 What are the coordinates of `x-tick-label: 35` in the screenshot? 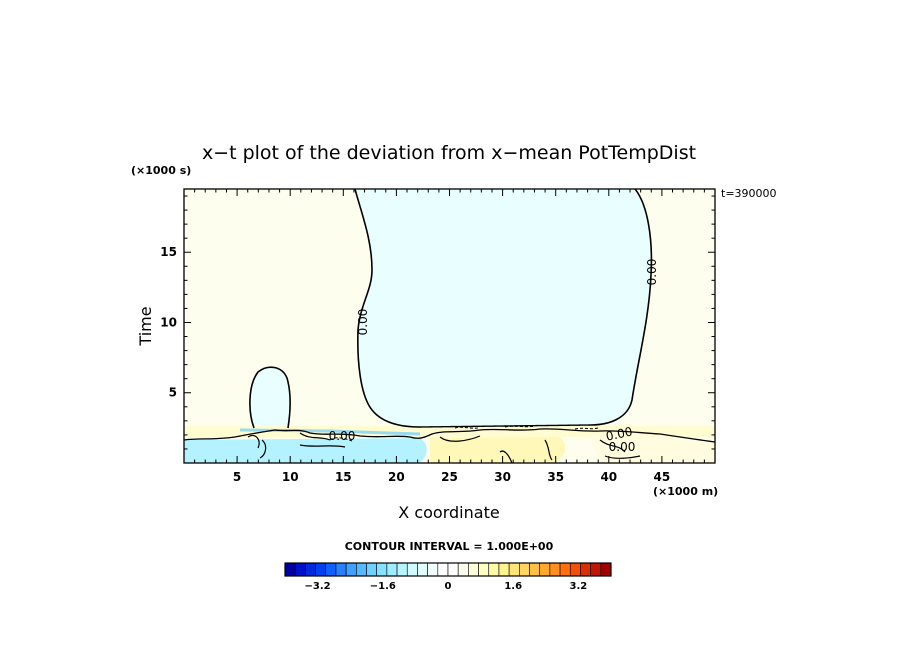 It's located at (555, 477).